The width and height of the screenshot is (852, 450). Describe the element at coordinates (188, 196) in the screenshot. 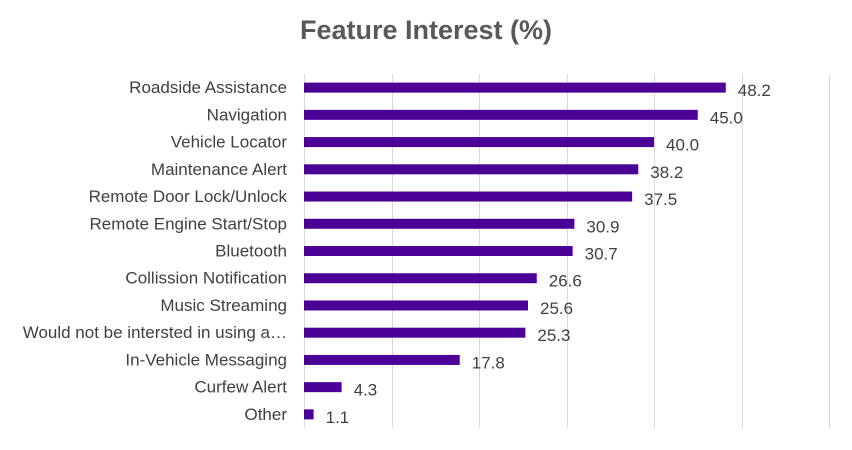

I see `category-label: Remote Door Lock/Unlock` at that location.